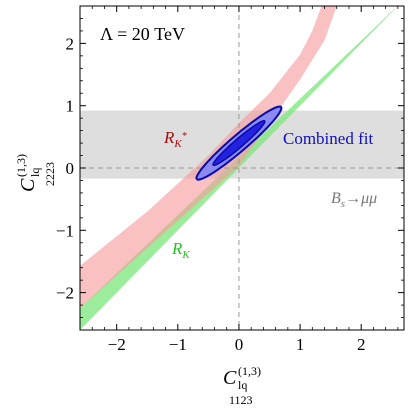 Image resolution: width=411 pixels, height=410 pixels. What do you see at coordinates (300, 344) in the screenshot?
I see `x-tick-label: 1` at bounding box center [300, 344].